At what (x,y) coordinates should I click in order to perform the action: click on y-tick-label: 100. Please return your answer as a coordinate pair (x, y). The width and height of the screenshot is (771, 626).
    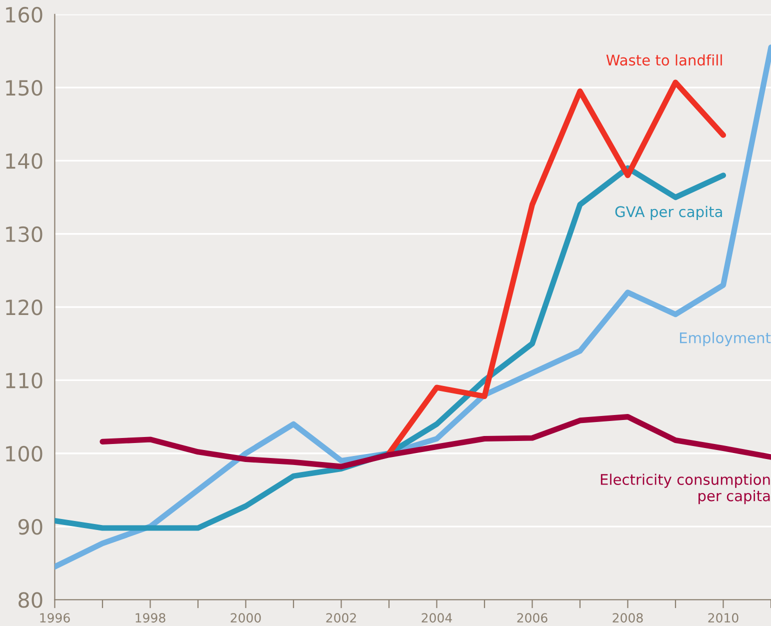
    Looking at the image, I should click on (24, 454).